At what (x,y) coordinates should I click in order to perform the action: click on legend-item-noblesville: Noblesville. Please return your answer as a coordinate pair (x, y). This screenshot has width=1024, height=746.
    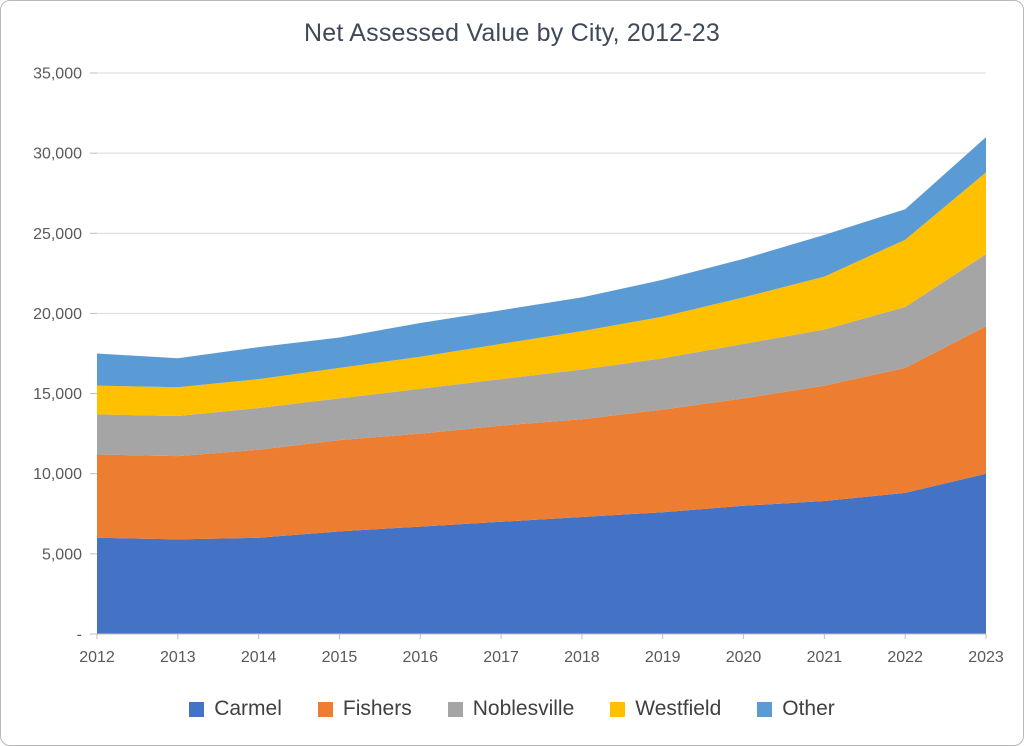
    Looking at the image, I should click on (511, 709).